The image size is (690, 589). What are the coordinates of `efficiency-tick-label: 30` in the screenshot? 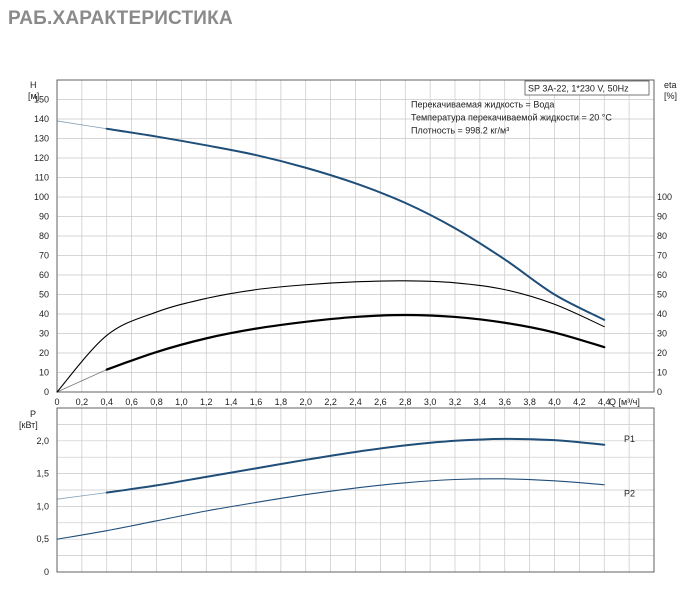 It's located at (662, 334).